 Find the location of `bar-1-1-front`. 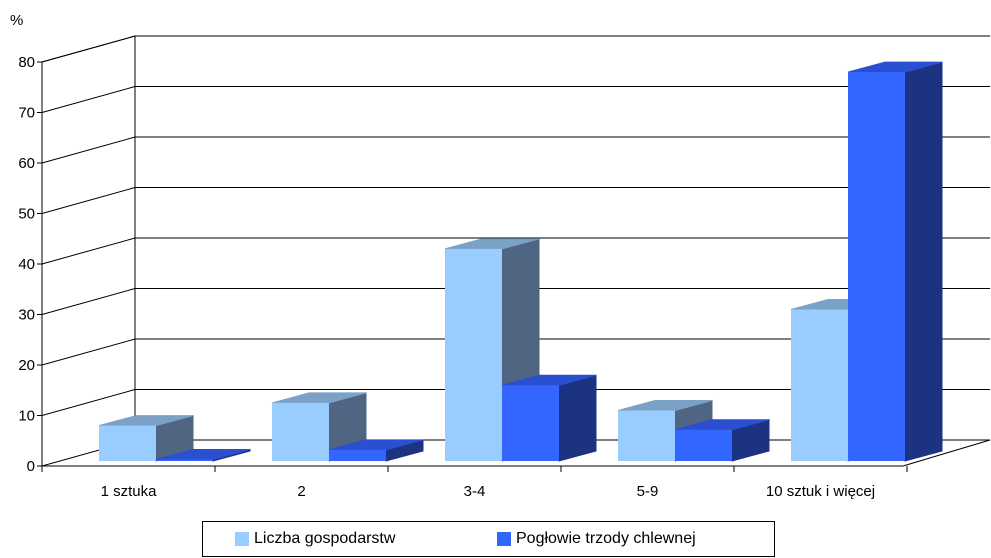

bar-1-1-front is located at coordinates (127, 443).